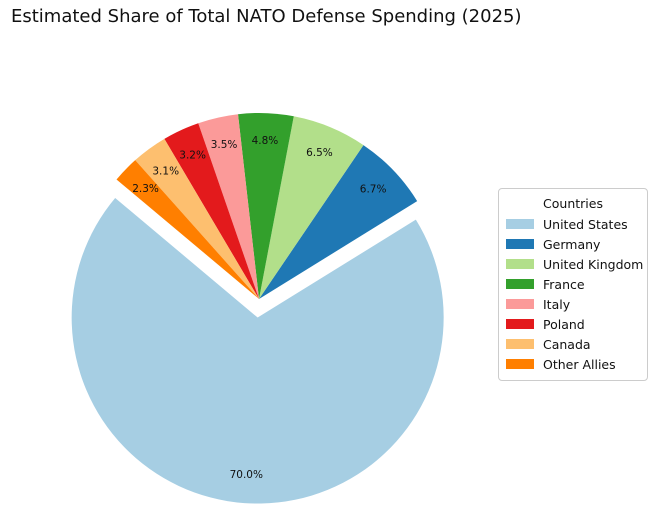 This screenshot has height=524, width=659. What do you see at coordinates (564, 324) in the screenshot?
I see `legend-label: Poland` at bounding box center [564, 324].